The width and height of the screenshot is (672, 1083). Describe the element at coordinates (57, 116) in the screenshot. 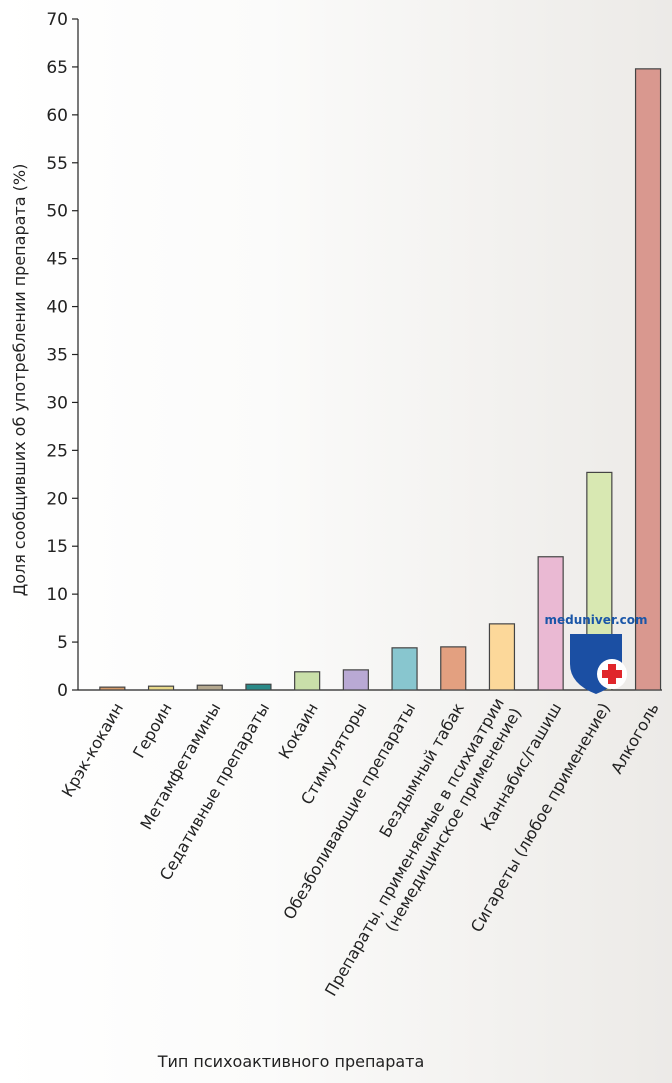

I see `y-tick-label: 60` at that location.